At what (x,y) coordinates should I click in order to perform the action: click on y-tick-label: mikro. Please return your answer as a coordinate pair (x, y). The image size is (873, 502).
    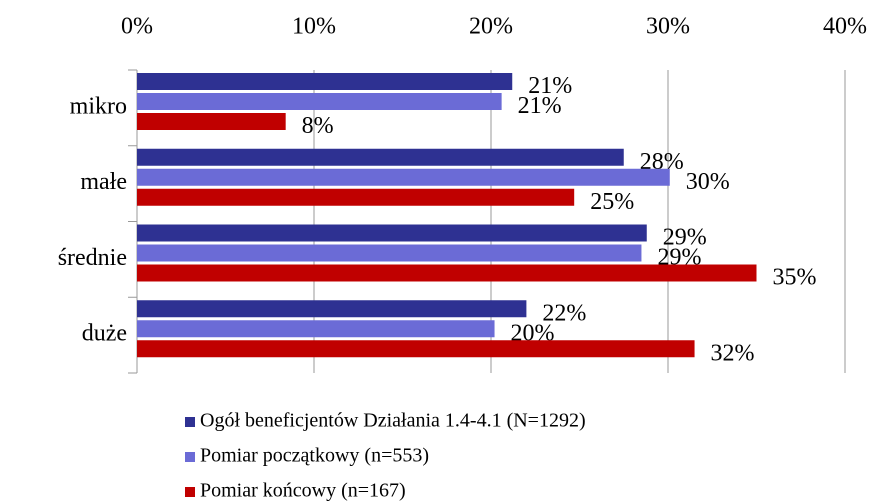
    Looking at the image, I should click on (98, 106).